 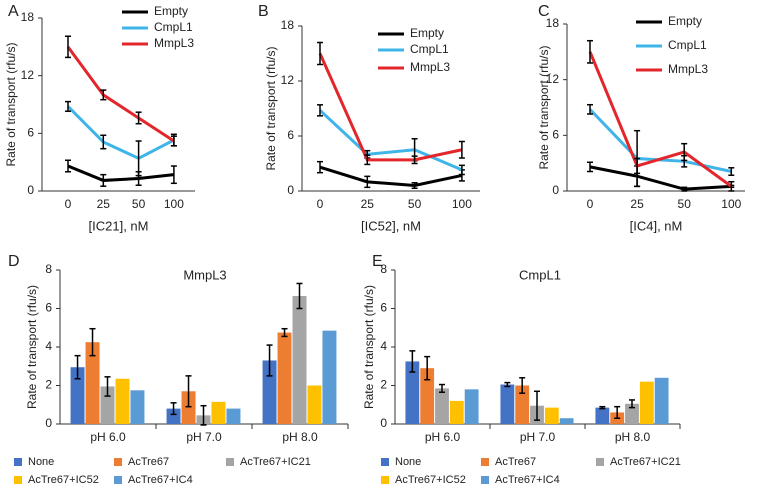 I want to click on legend-label: AcTre67+IC4, so click(x=160, y=479).